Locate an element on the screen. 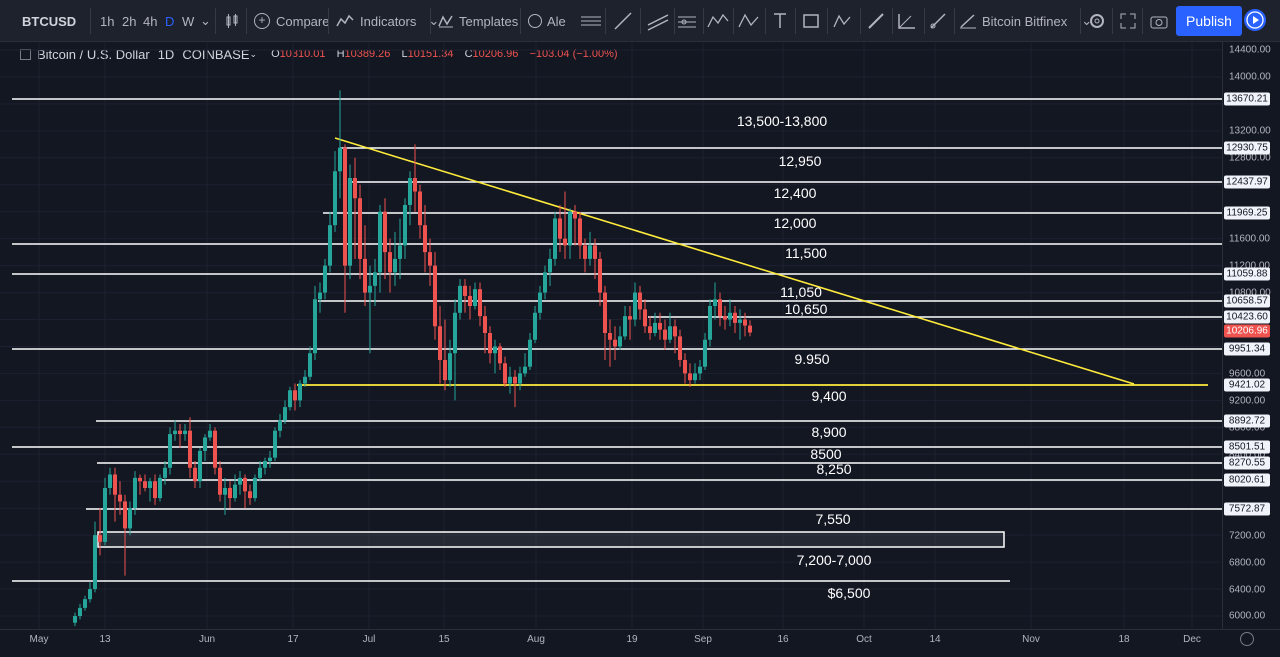  rectangle-tool-icon is located at coordinates (811, 21).